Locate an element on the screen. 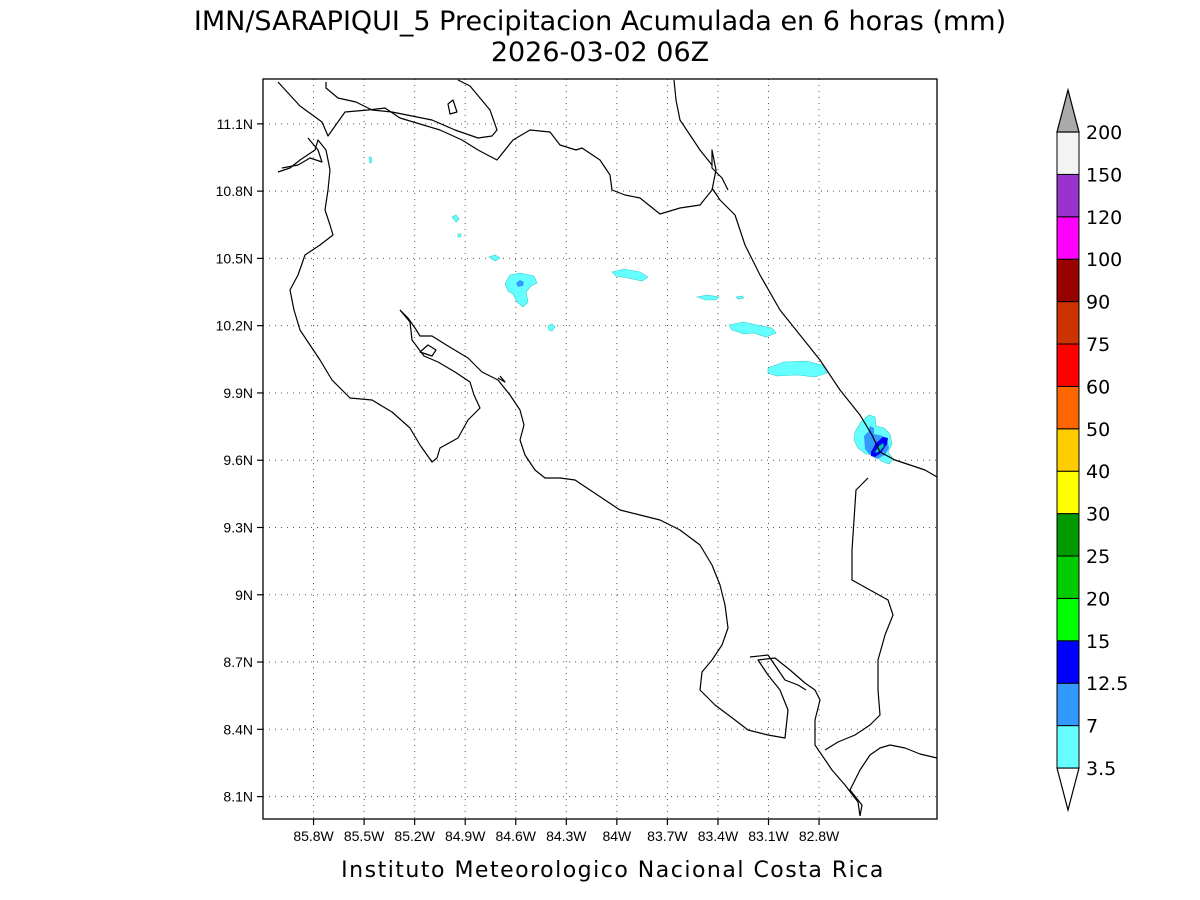 The image size is (1200, 900). lon-tick-label: 85.8W is located at coordinates (313, 836).